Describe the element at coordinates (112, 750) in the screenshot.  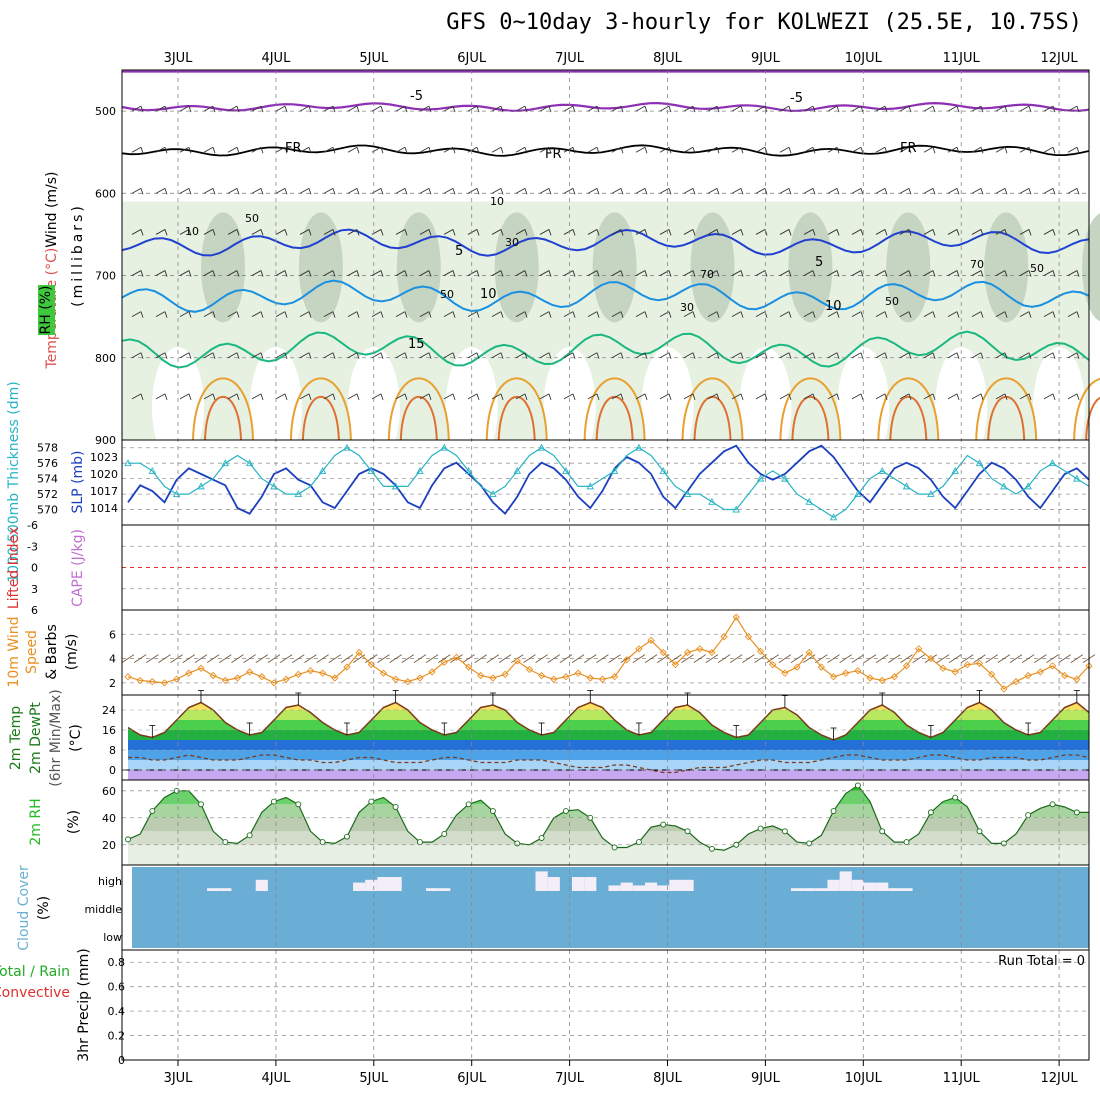
I see `temp-tick: 8` at that location.